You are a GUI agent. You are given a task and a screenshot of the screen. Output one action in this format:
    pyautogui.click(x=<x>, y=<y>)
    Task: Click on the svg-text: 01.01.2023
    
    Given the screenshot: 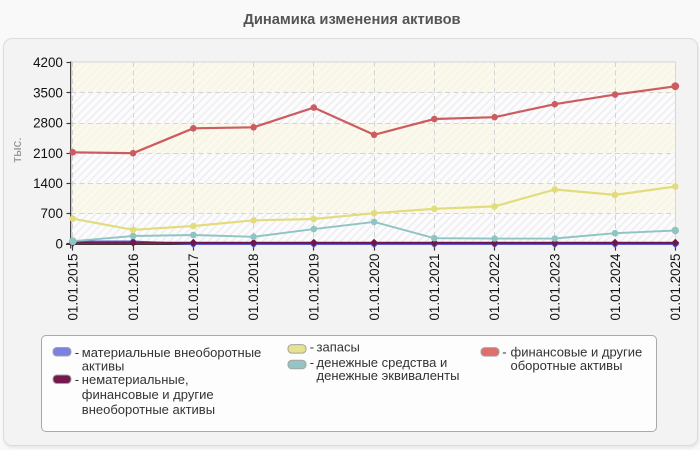 What is the action you would take?
    pyautogui.click(x=555, y=287)
    